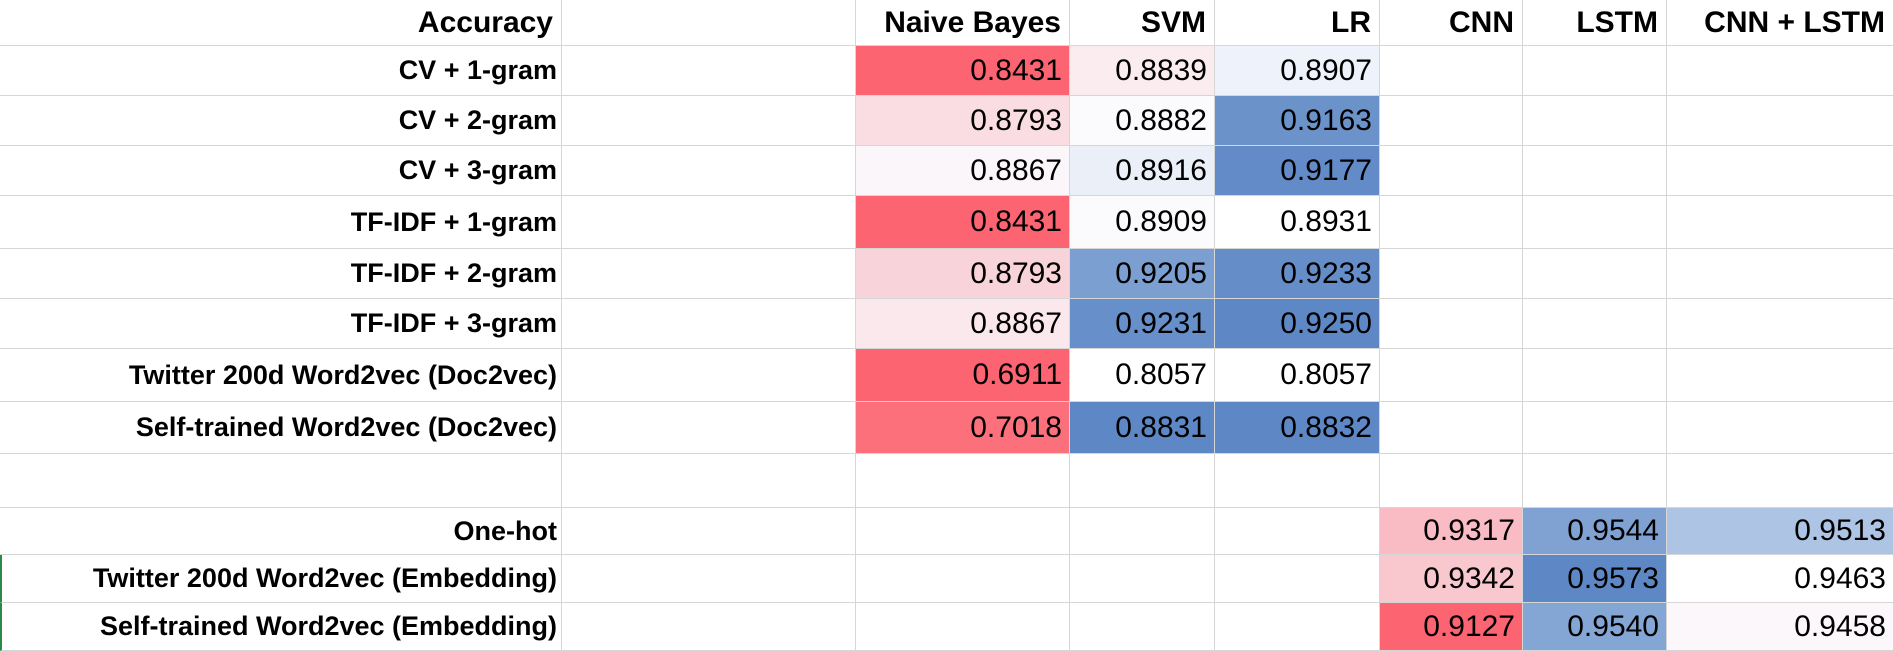 This screenshot has height=651, width=1894. Describe the element at coordinates (1595, 23) in the screenshot. I see `column-header-lstm: LSTM` at that location.